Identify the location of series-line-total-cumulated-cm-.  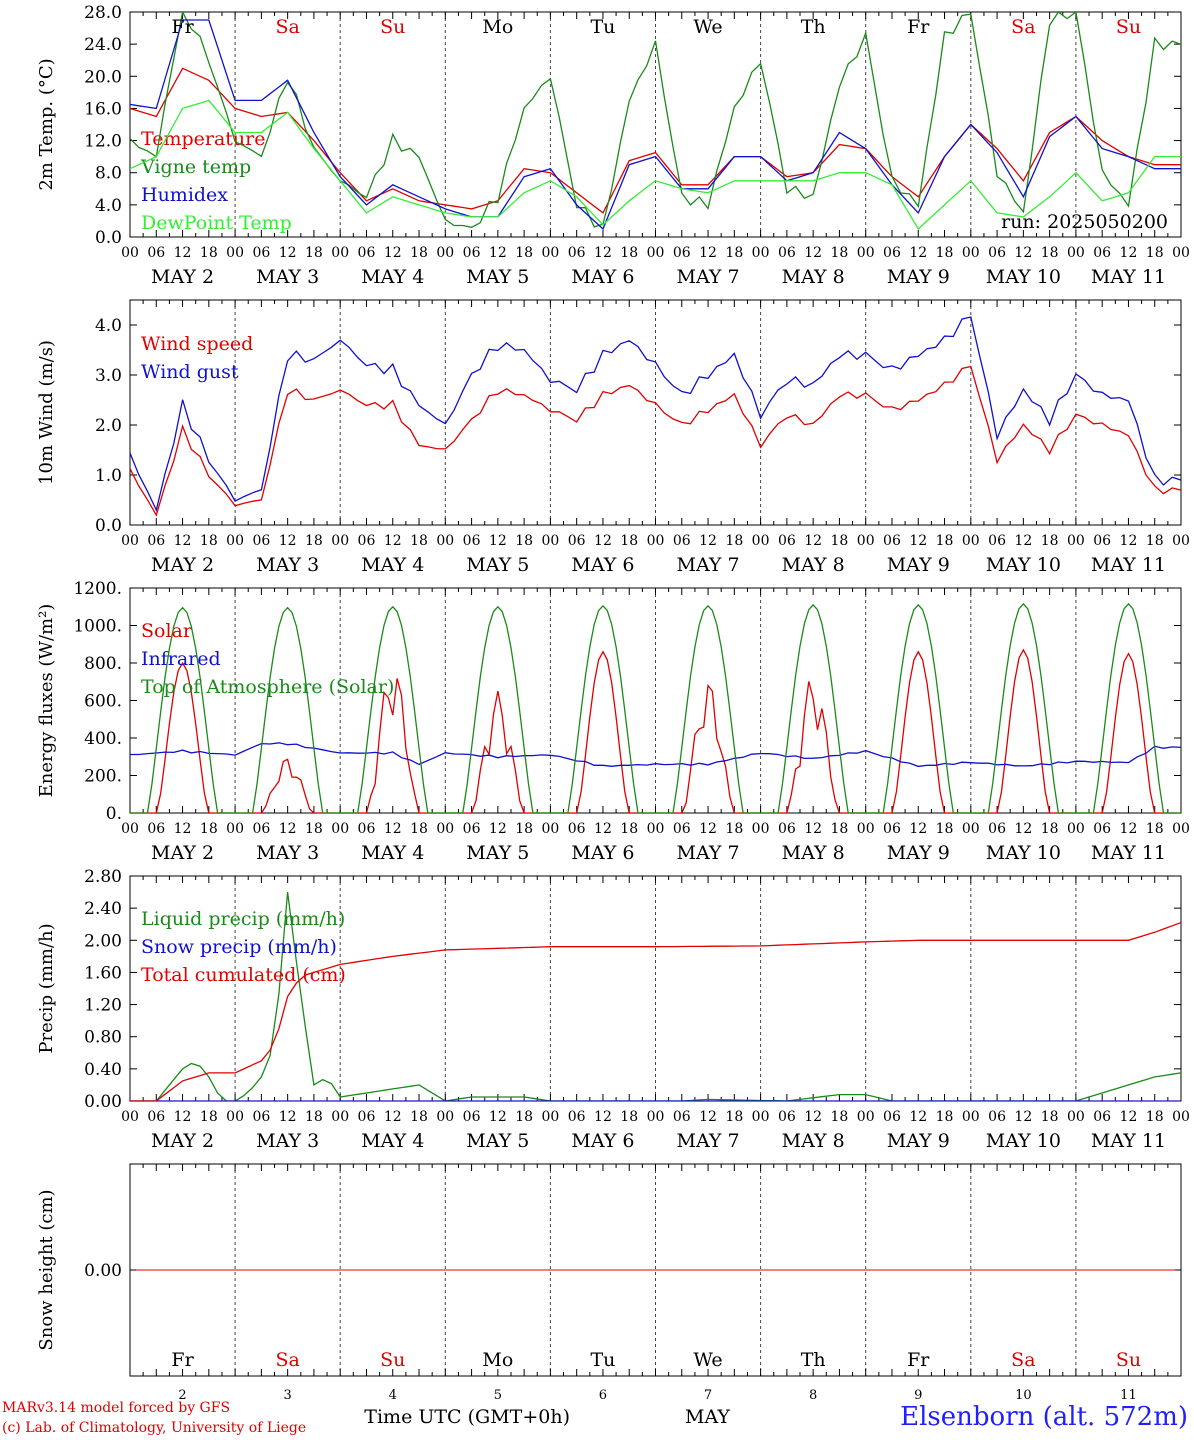
(655, 1011).